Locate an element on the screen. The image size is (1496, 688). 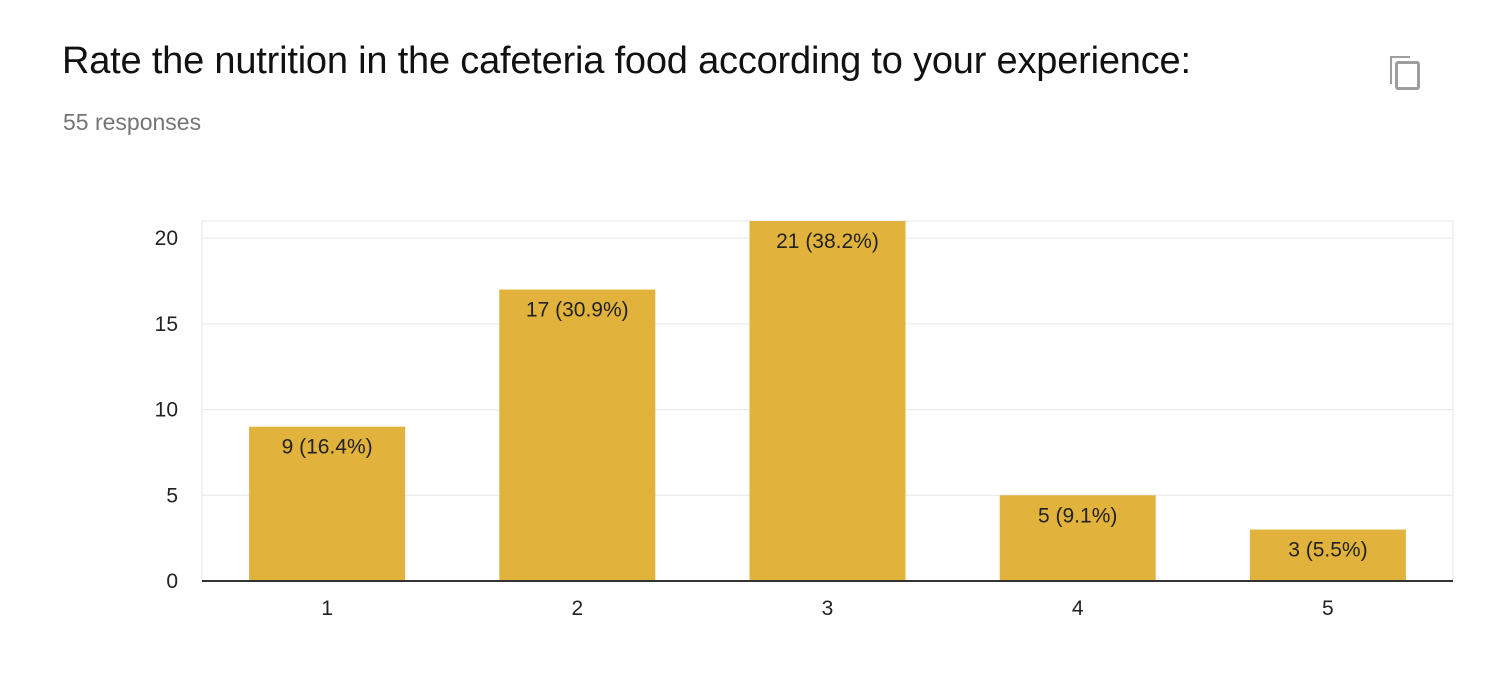
y-tick-label: 15 is located at coordinates (166, 324).